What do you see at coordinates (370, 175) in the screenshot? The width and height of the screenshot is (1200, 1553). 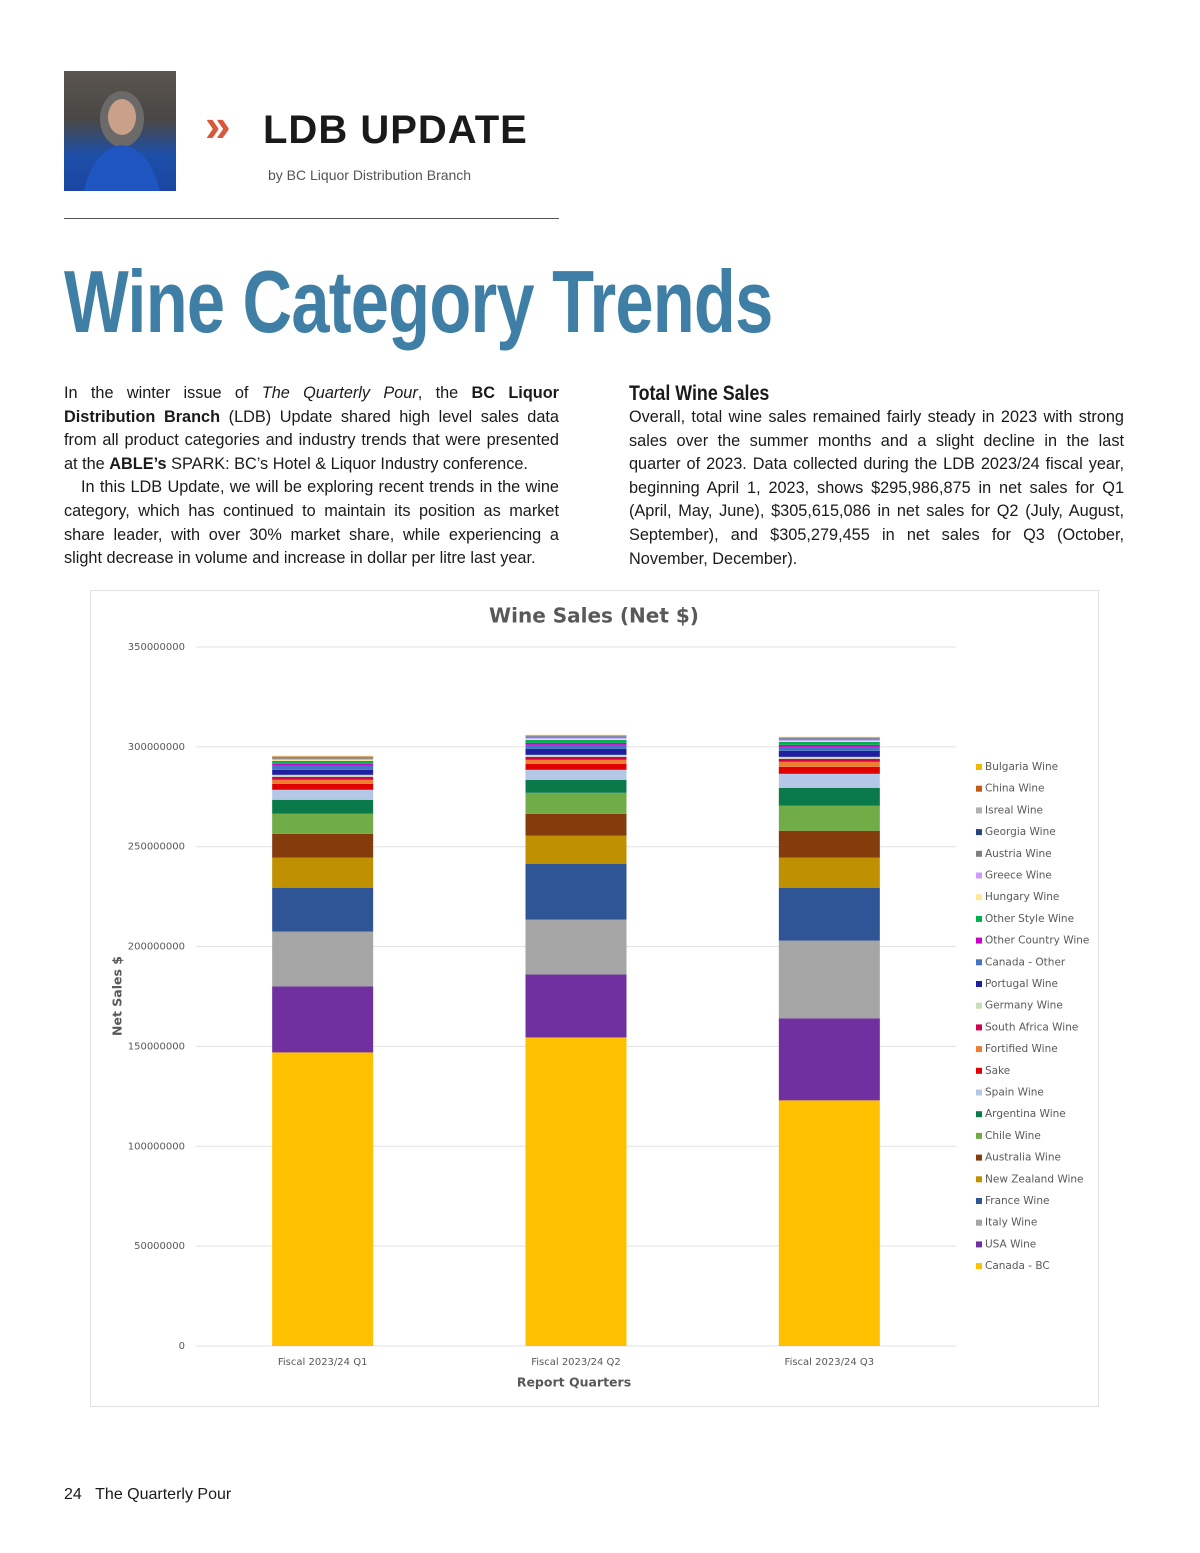 I see `byline: by BC Liquor Distribution Branch` at bounding box center [370, 175].